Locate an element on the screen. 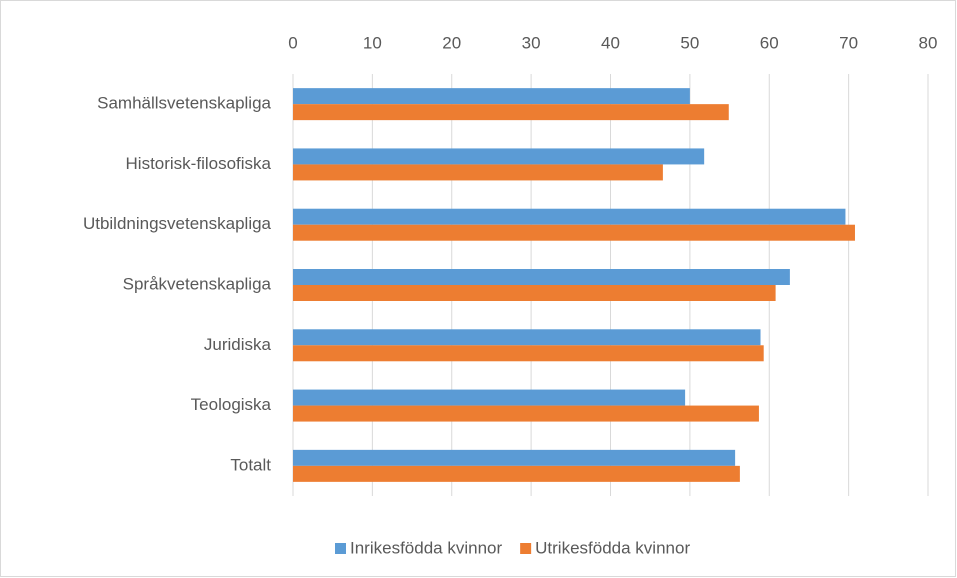 Image resolution: width=957 pixels, height=578 pixels. y-tick-label: Samhällsvetenskapliga is located at coordinates (184, 103).